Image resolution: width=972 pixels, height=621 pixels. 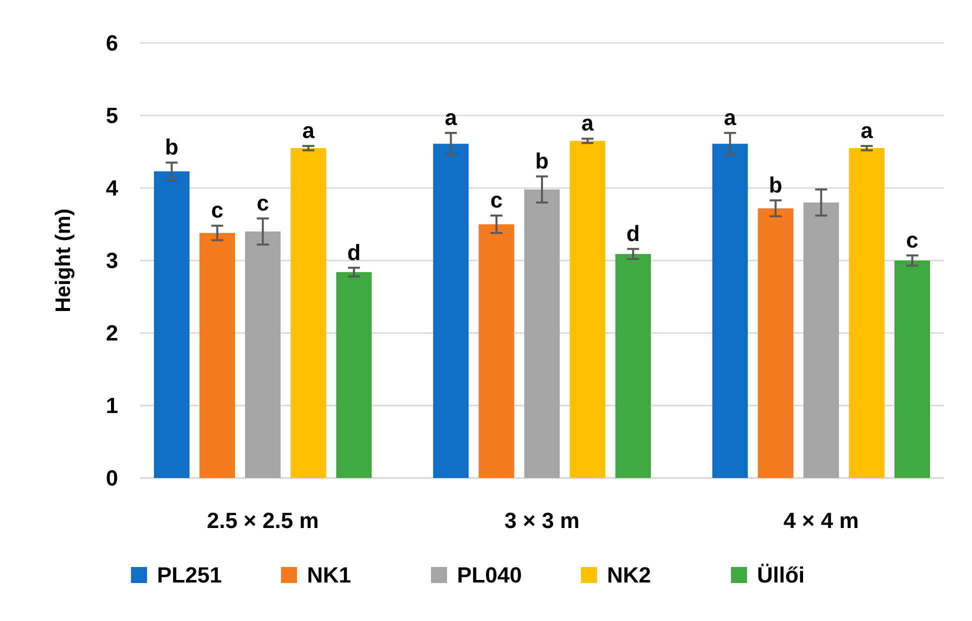 I want to click on legend-label: NK1, so click(x=329, y=575).